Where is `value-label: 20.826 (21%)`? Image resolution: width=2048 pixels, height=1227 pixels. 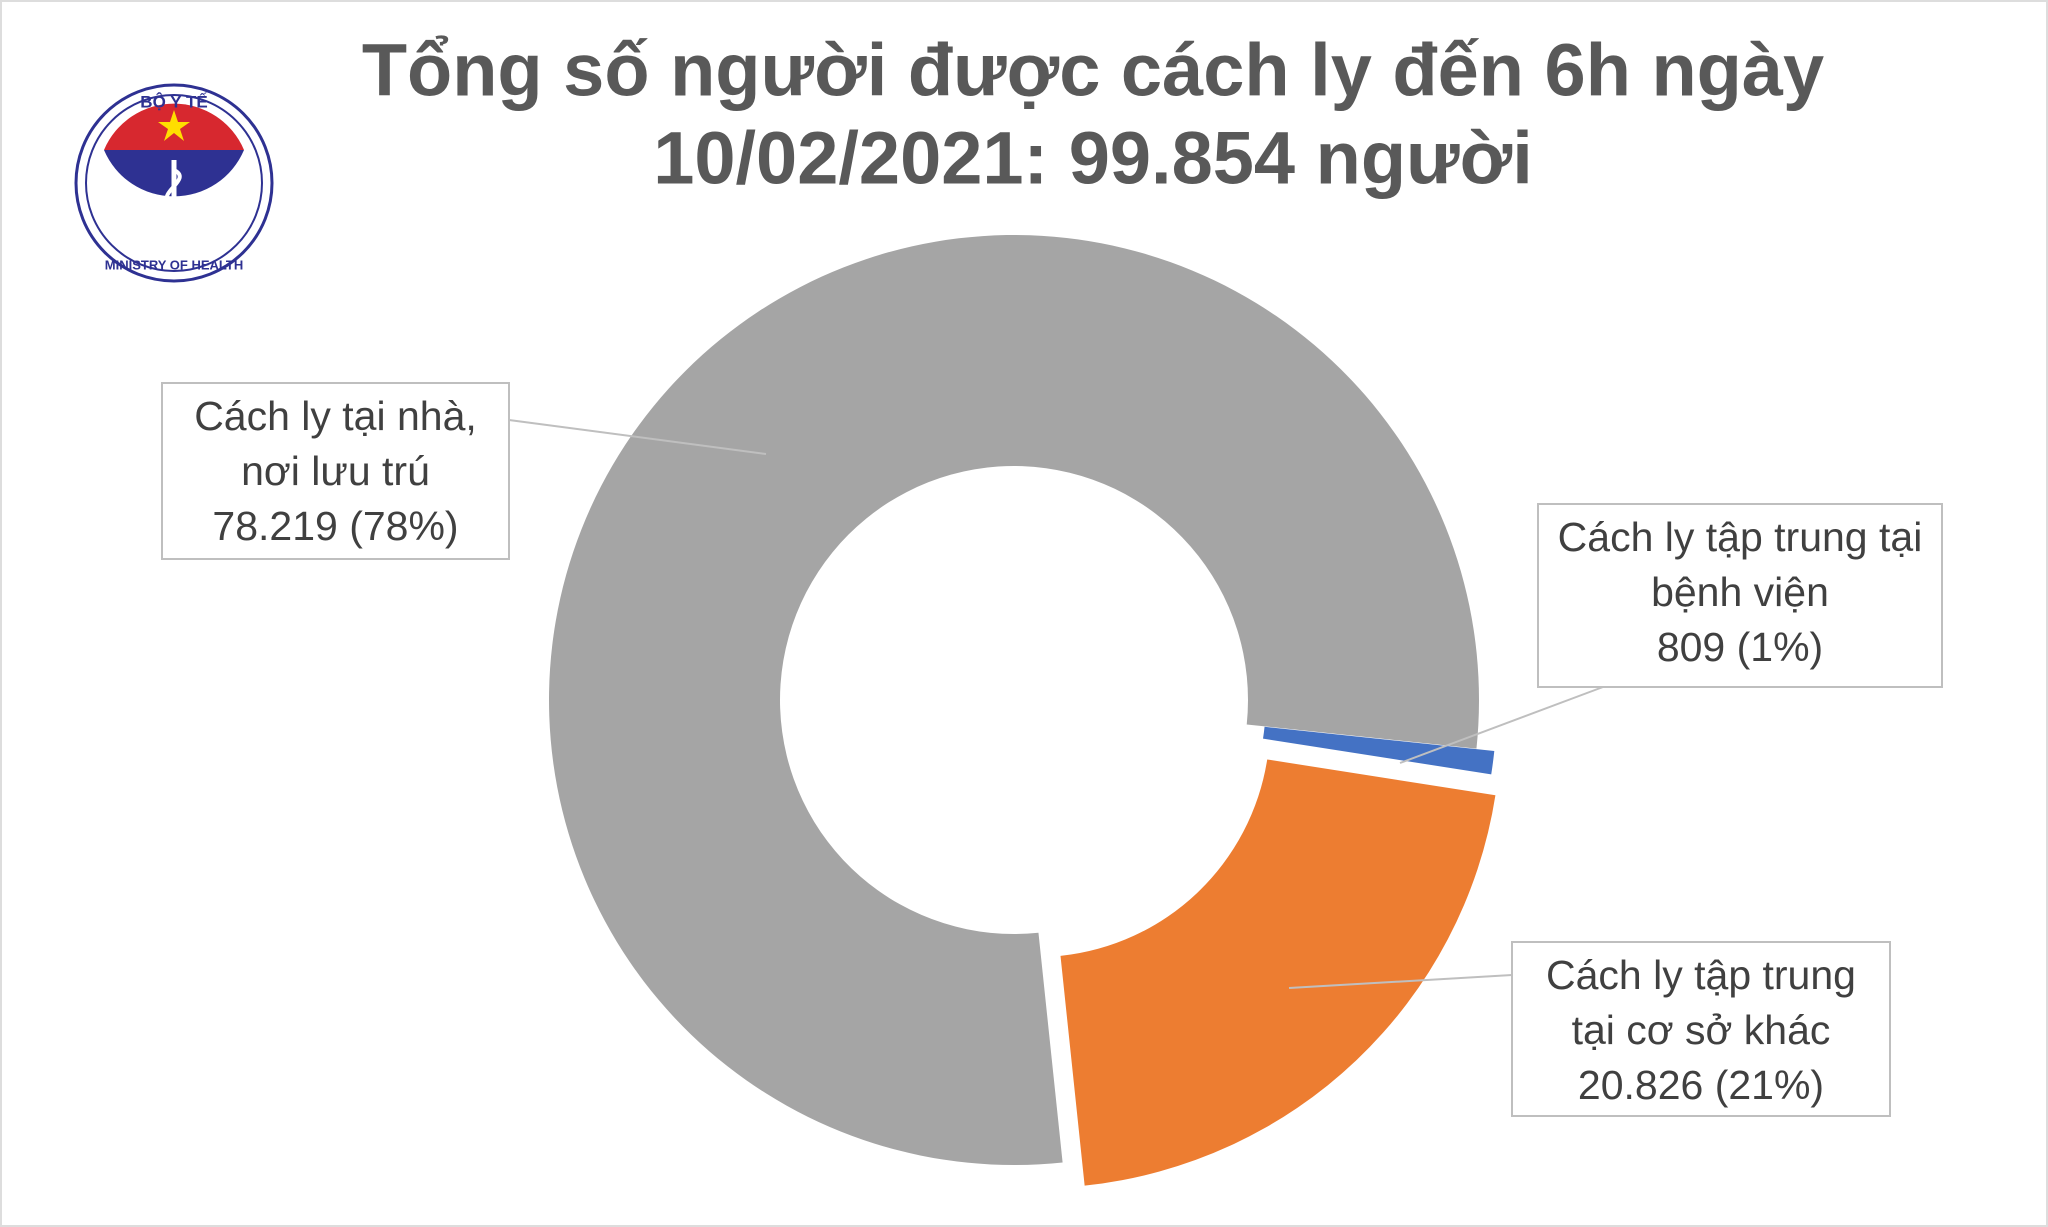
value-label: 20.826 (21%) is located at coordinates (1701, 1085).